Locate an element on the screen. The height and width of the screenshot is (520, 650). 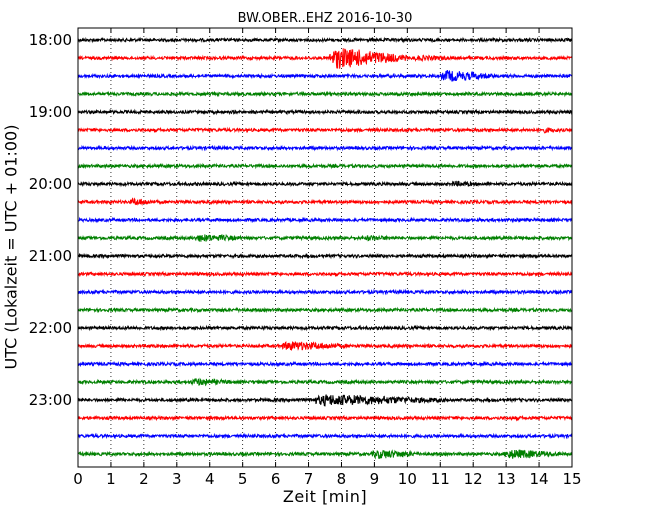
y-tick-label: 19:00 is located at coordinates (50, 112).